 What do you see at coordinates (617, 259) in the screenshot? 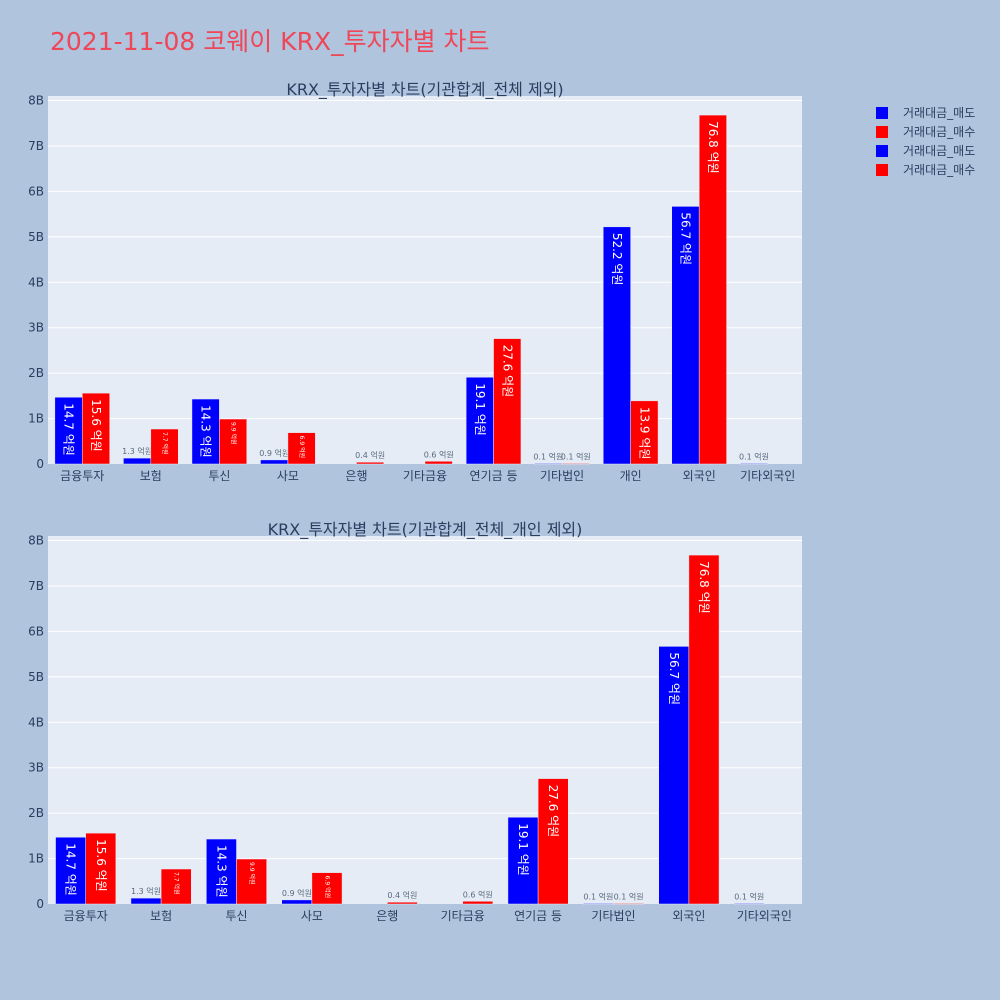
I see `data-label: 52.2 억원` at bounding box center [617, 259].